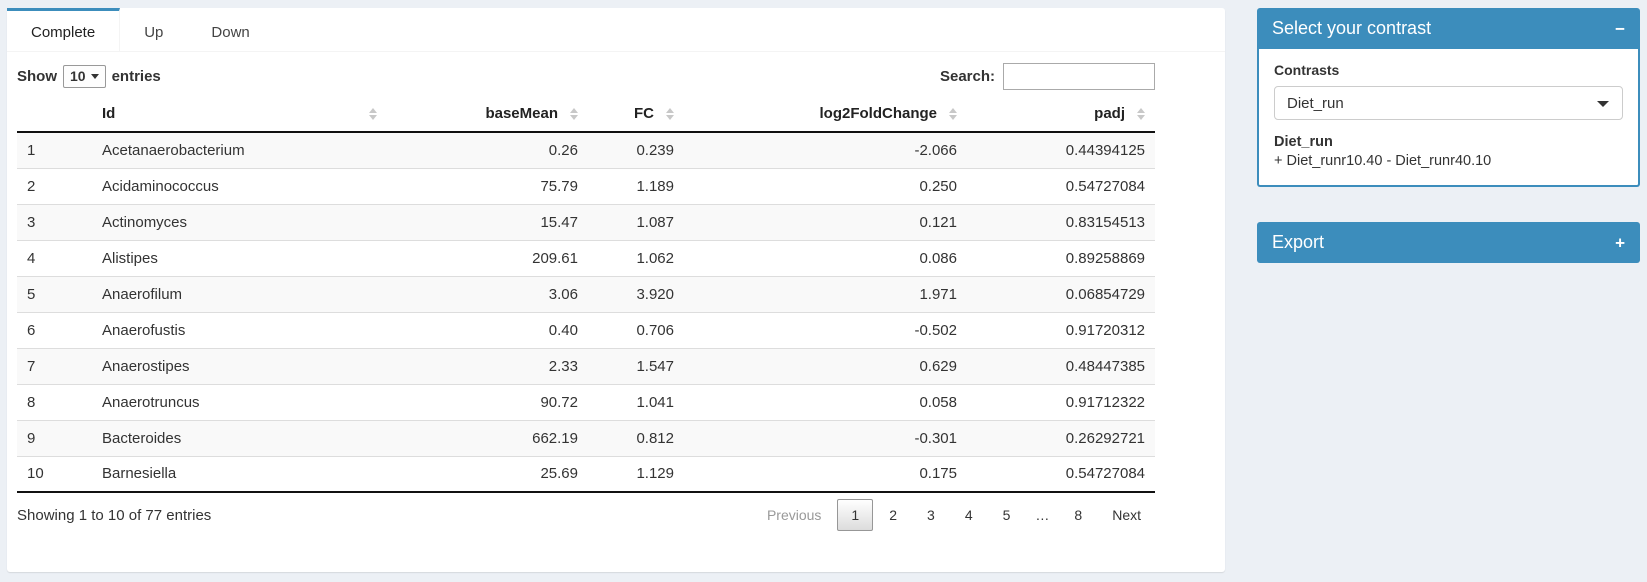  Describe the element at coordinates (31, 258) in the screenshot. I see `cell-num: 4` at that location.